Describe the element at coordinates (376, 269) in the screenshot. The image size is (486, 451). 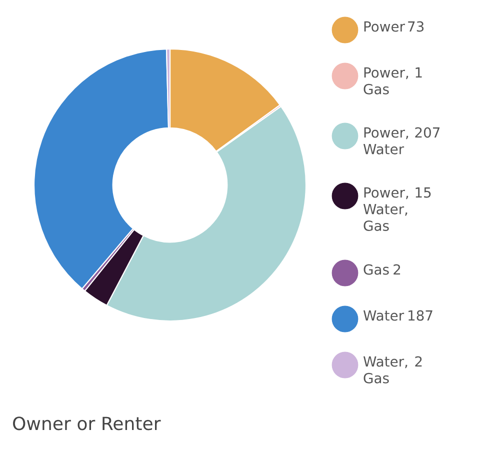
I see `legend-label: Gas` at that location.